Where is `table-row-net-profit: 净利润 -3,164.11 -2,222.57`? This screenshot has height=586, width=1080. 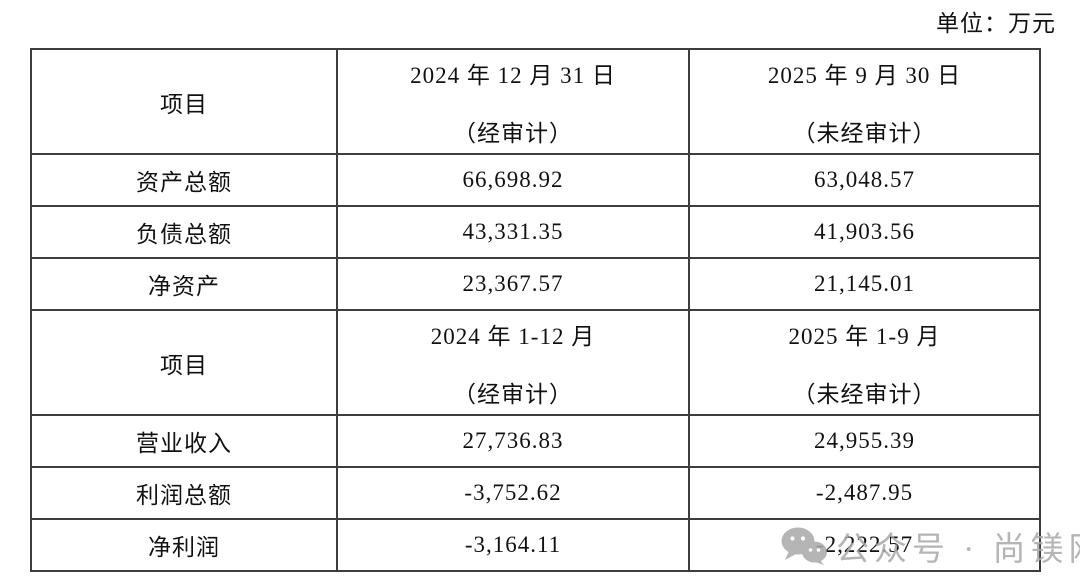
table-row-net-profit: 净利润 -3,164.11 -2,222.57 is located at coordinates (535, 545).